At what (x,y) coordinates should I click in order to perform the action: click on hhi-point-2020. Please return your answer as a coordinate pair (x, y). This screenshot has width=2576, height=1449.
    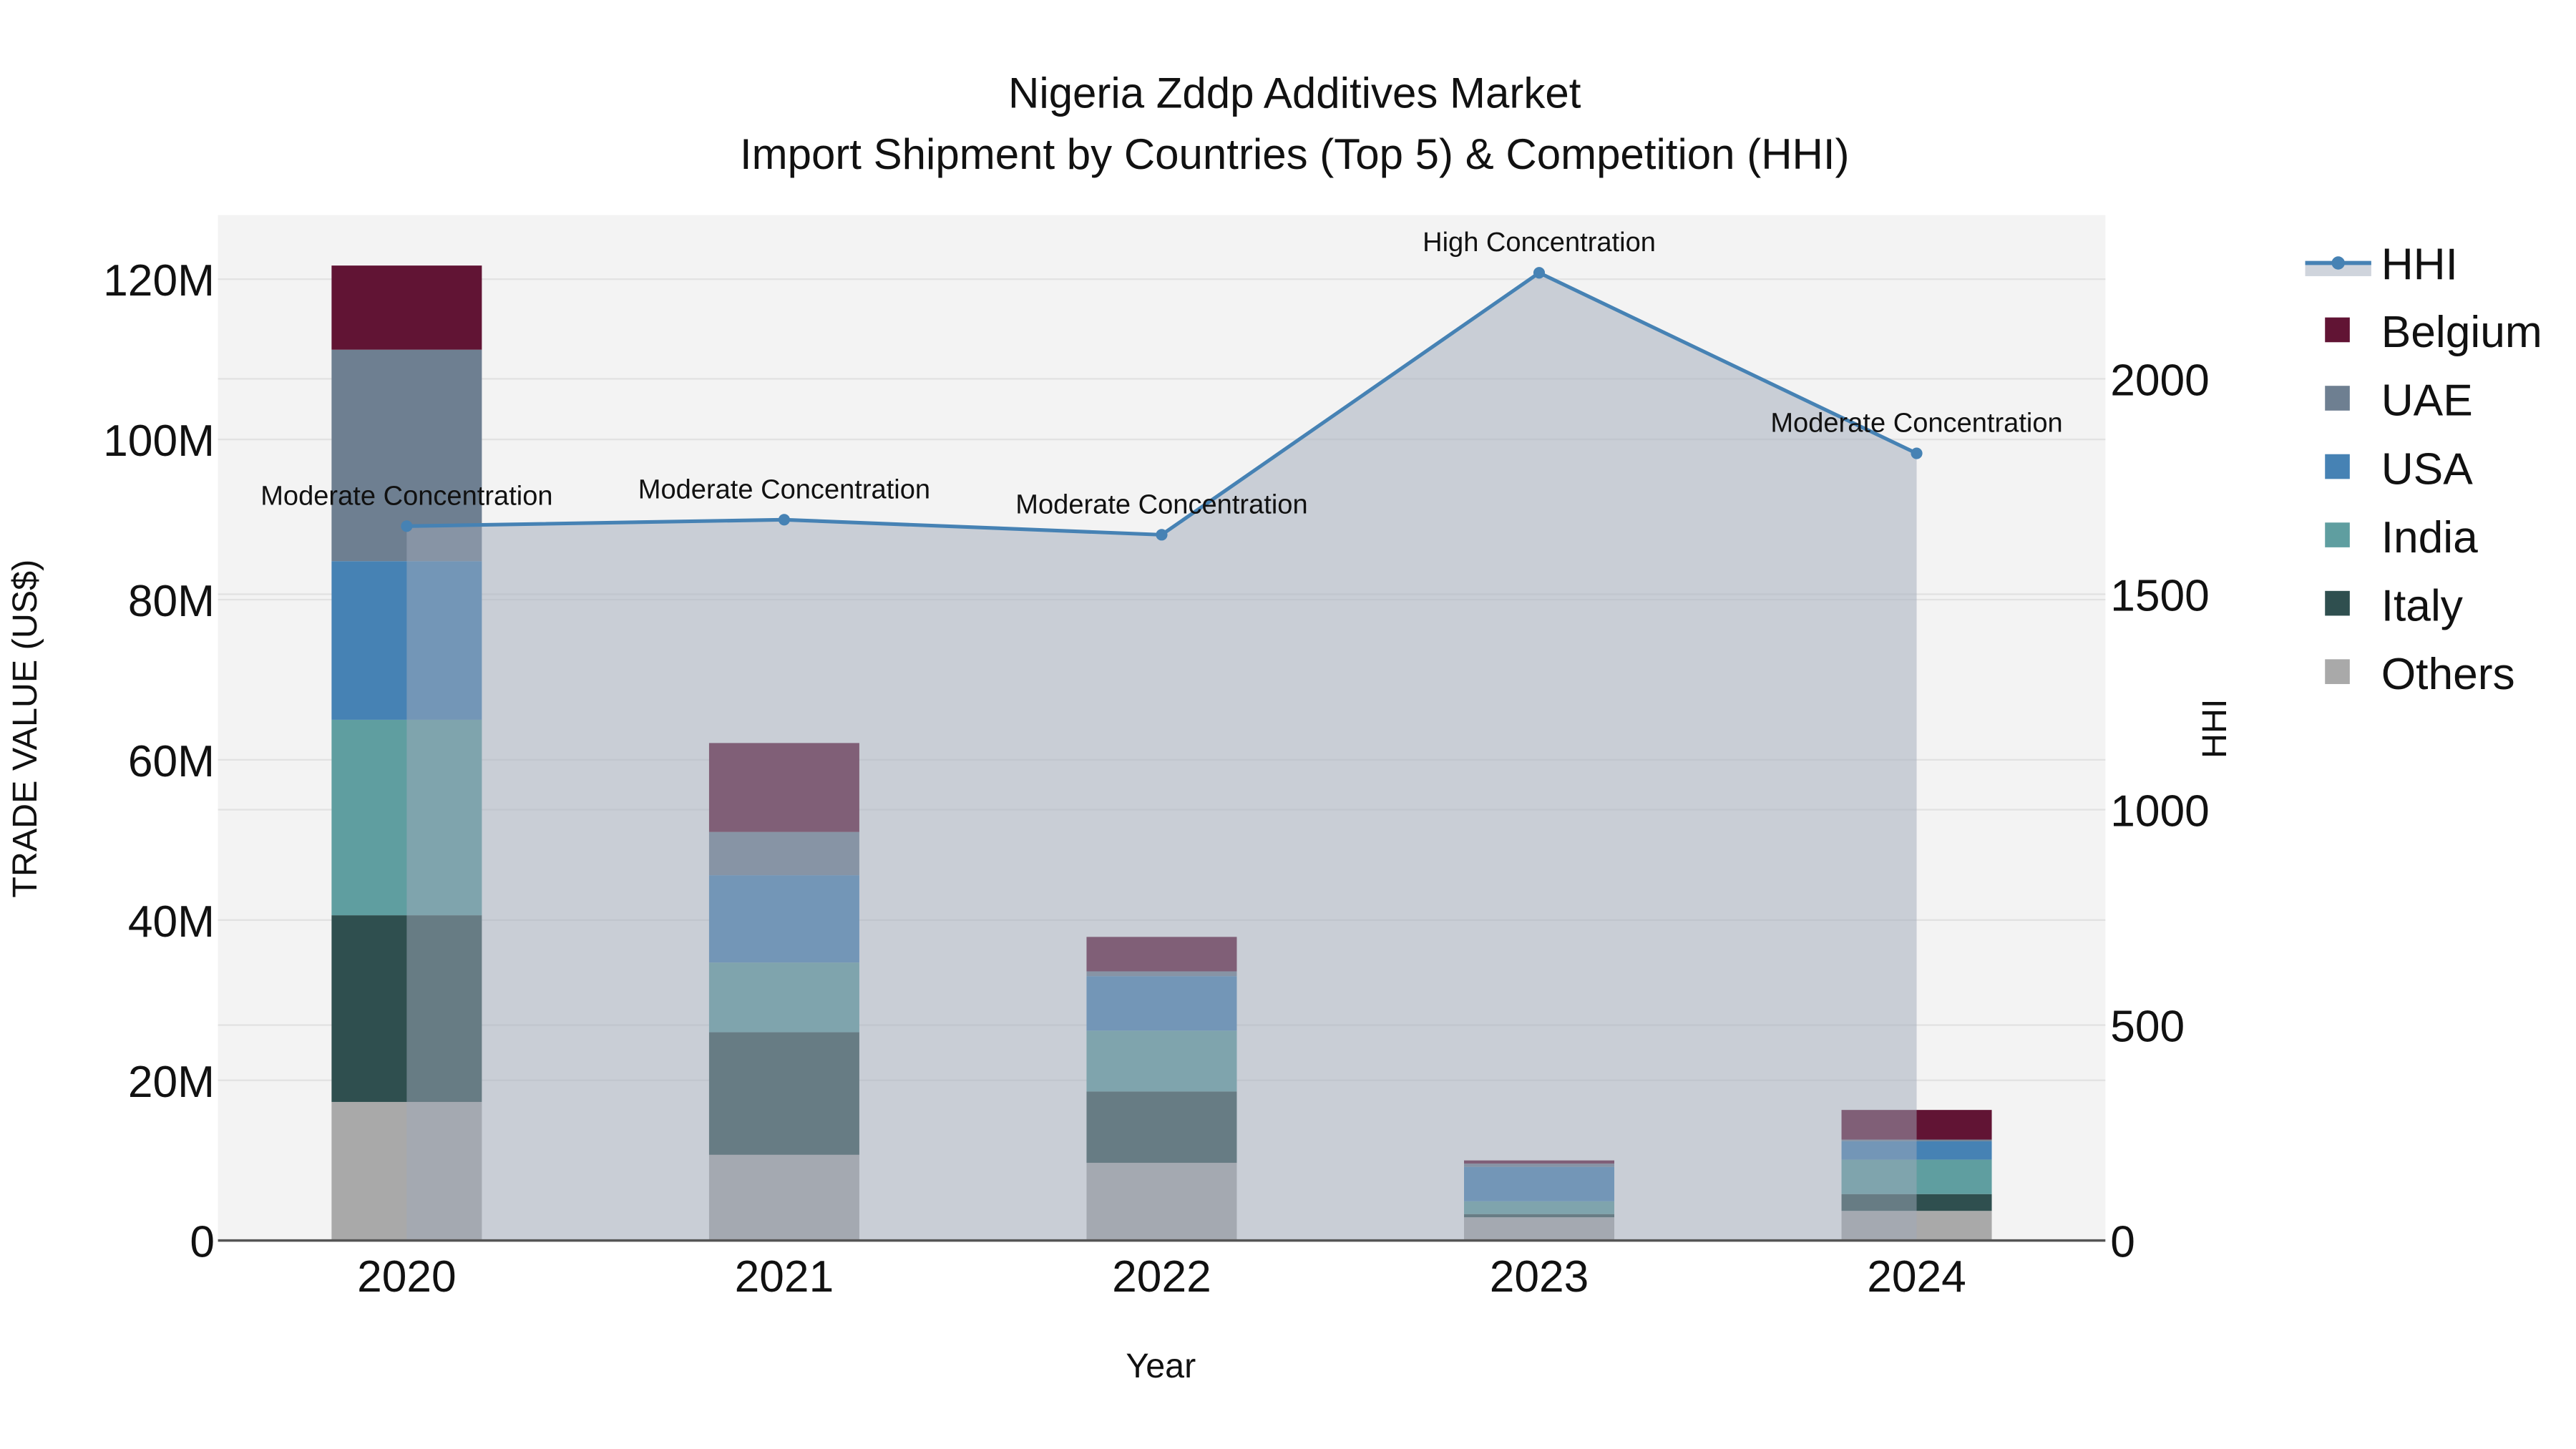
    Looking at the image, I should click on (407, 526).